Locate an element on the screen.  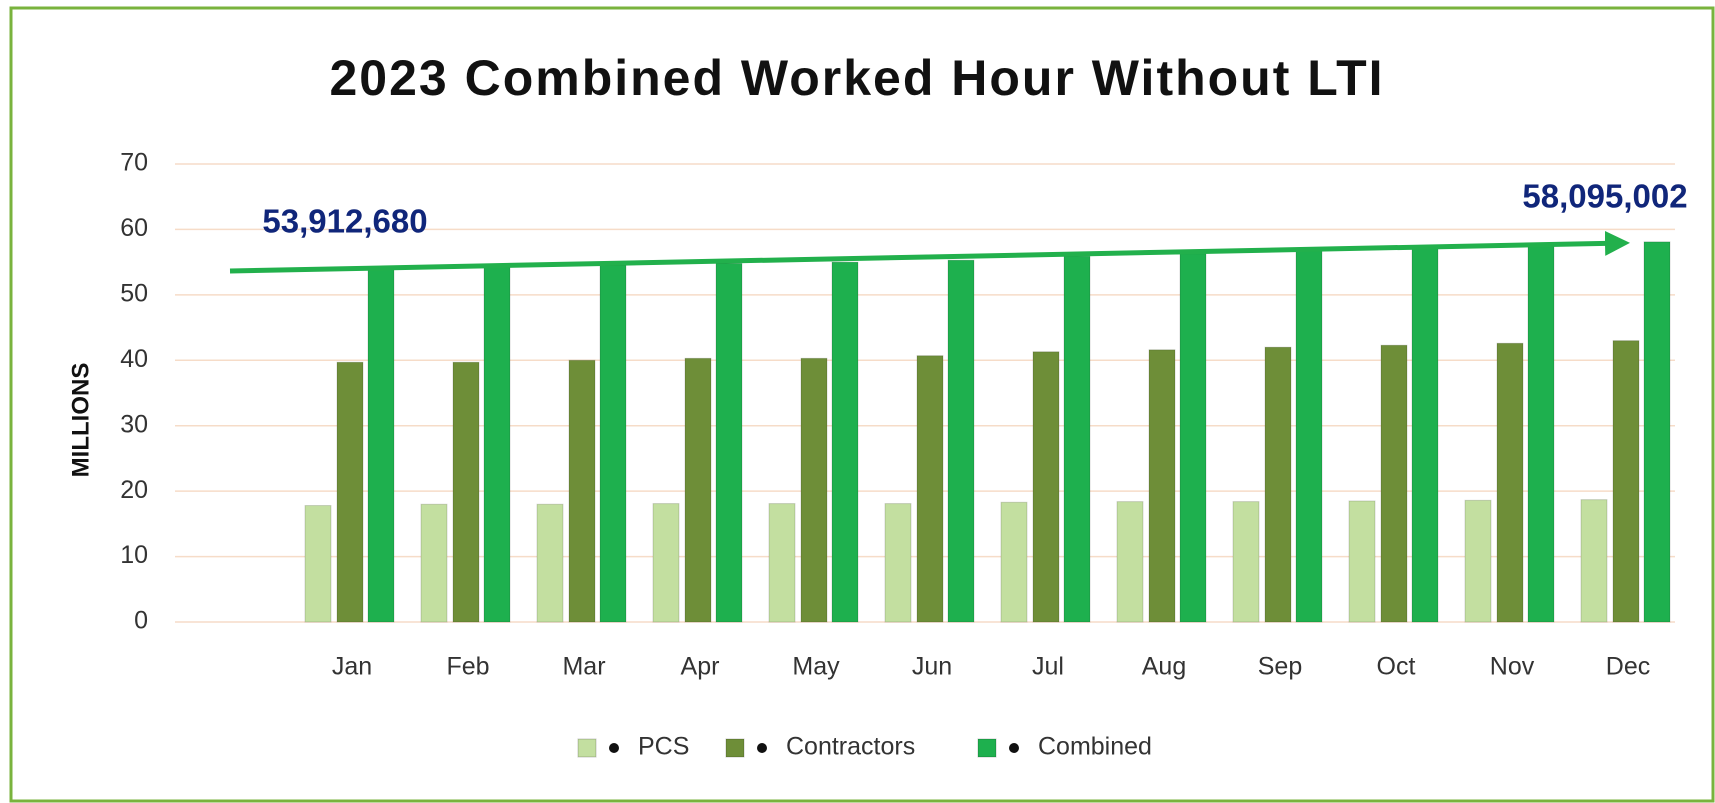
y-tick-label: 40 is located at coordinates (134, 359).